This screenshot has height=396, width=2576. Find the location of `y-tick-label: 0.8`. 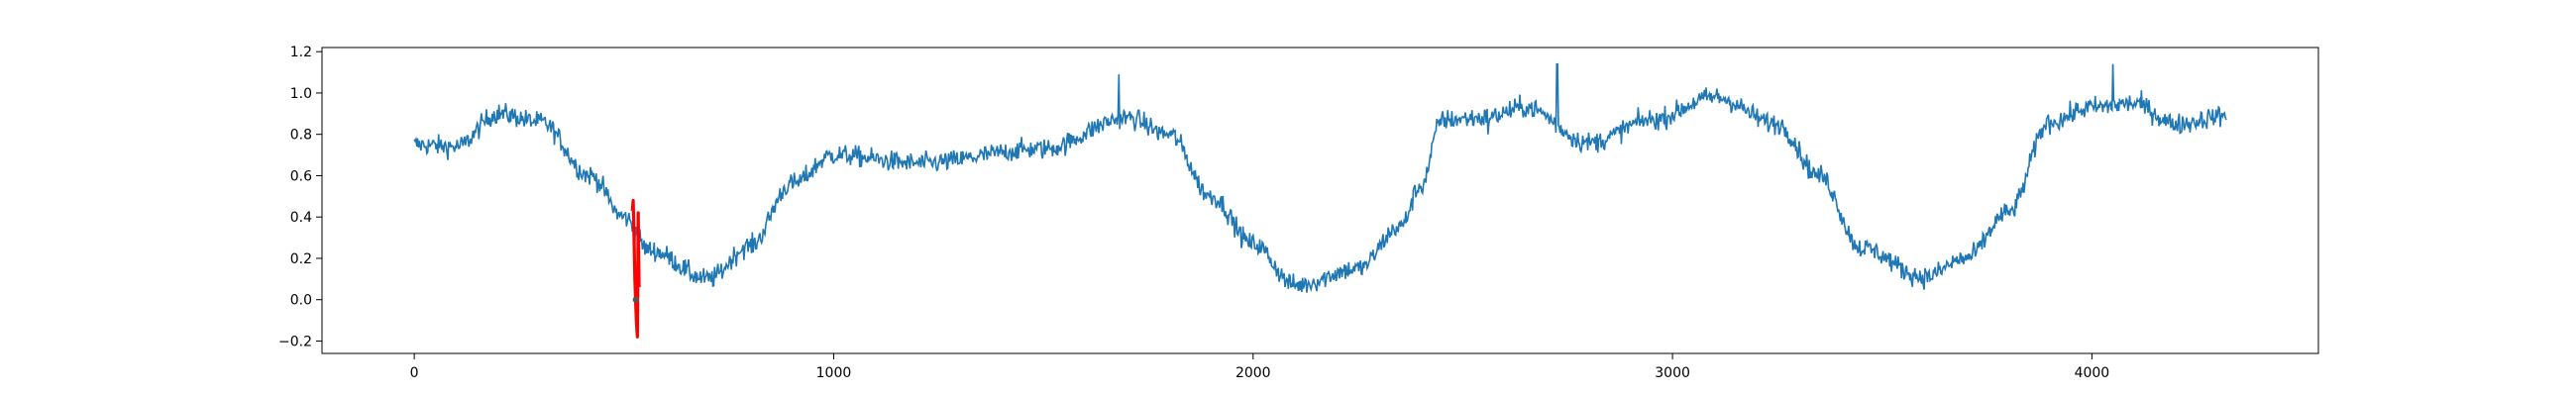

y-tick-label: 0.8 is located at coordinates (301, 136).